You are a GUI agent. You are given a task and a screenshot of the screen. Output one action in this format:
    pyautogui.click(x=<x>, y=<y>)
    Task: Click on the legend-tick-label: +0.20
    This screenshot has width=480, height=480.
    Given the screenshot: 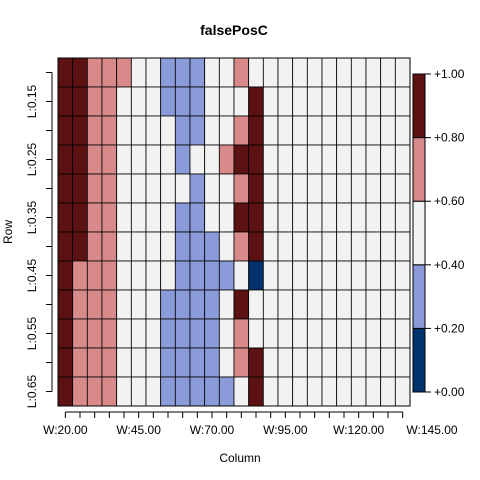 What is the action you would take?
    pyautogui.click(x=449, y=328)
    